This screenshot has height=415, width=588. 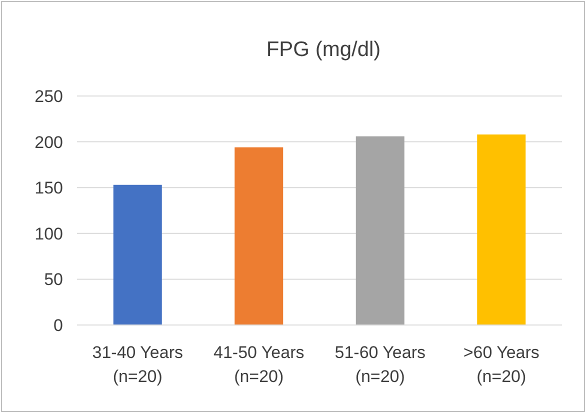 What do you see at coordinates (48, 234) in the screenshot?
I see `y-tick-label: 100` at bounding box center [48, 234].